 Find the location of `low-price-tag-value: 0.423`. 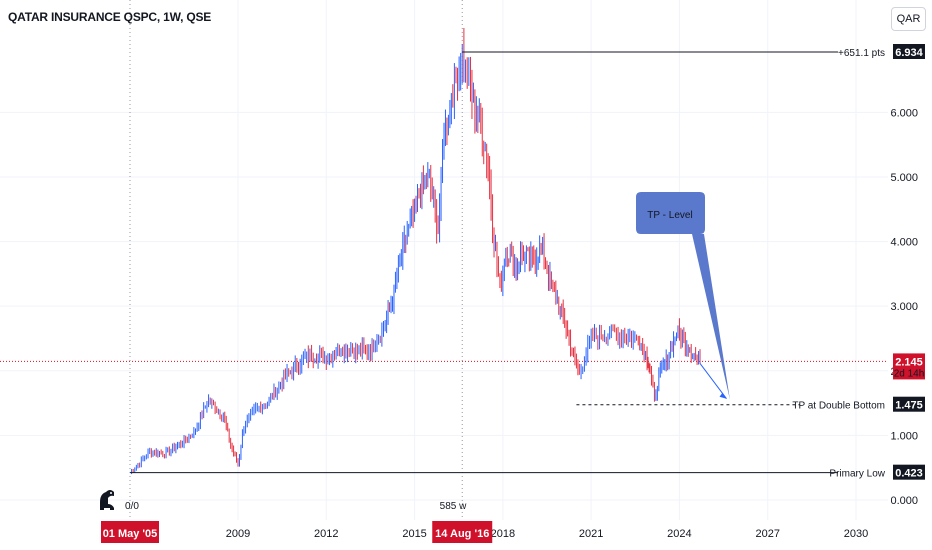

low-price-tag-value: 0.423 is located at coordinates (909, 474).